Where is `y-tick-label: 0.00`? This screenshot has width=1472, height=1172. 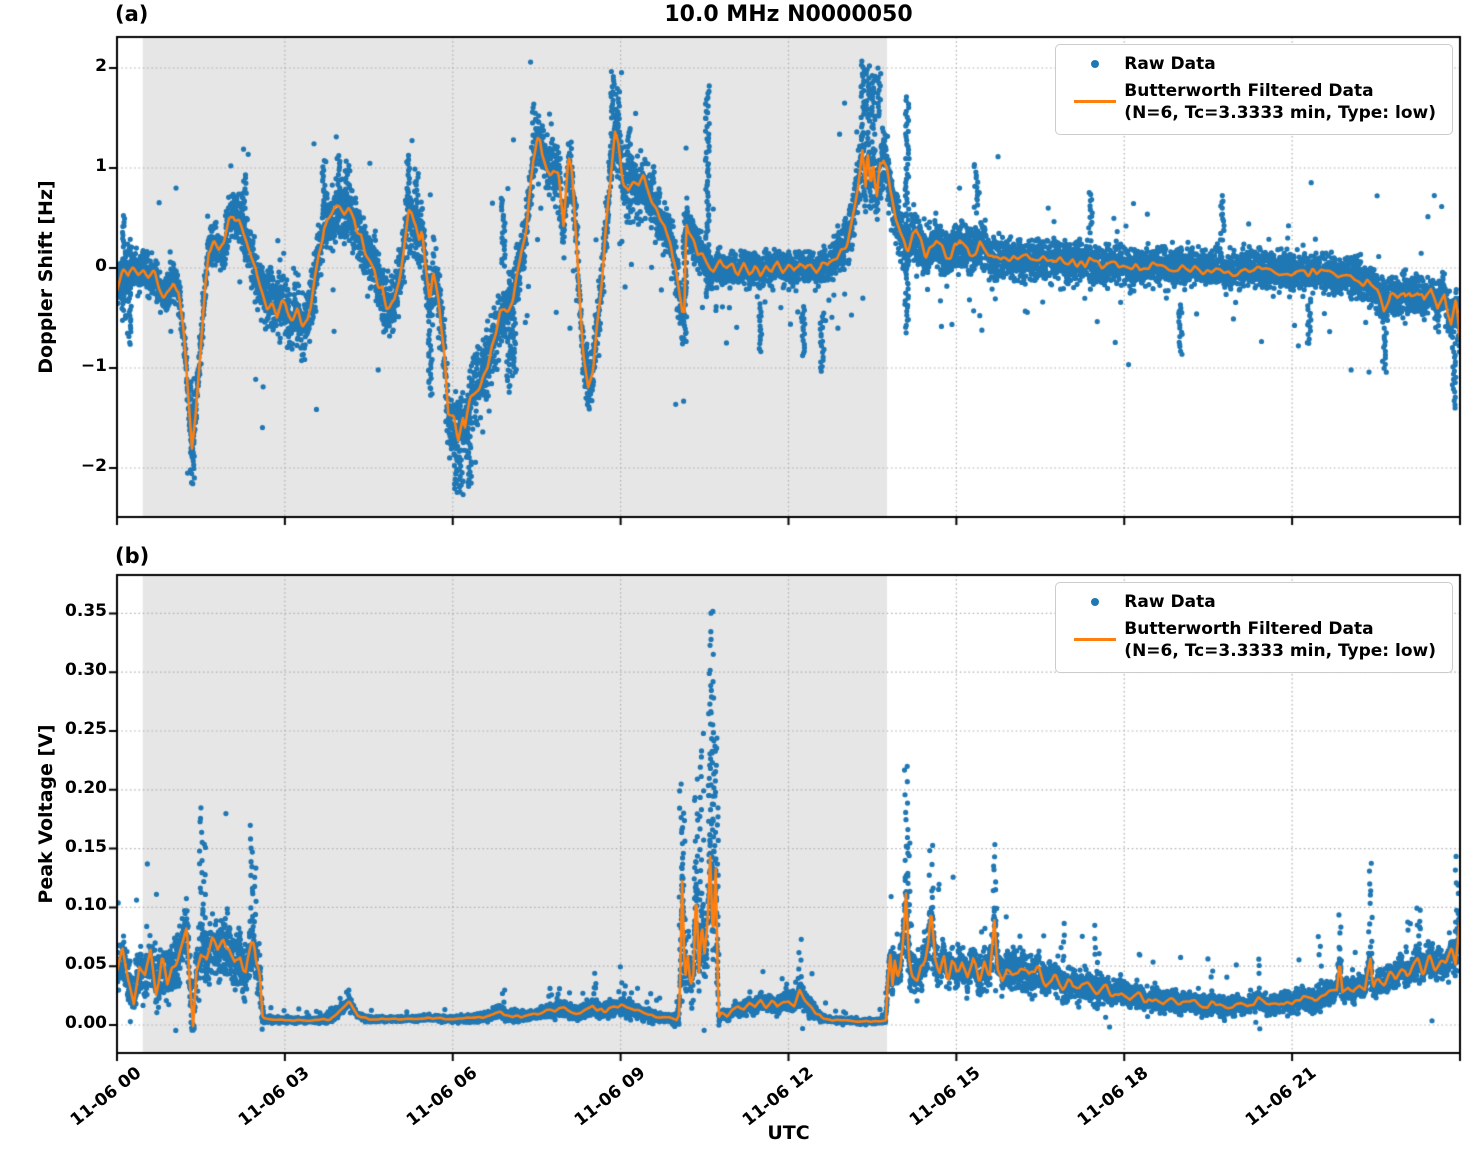 y-tick-label: 0.00 is located at coordinates (86, 1023).